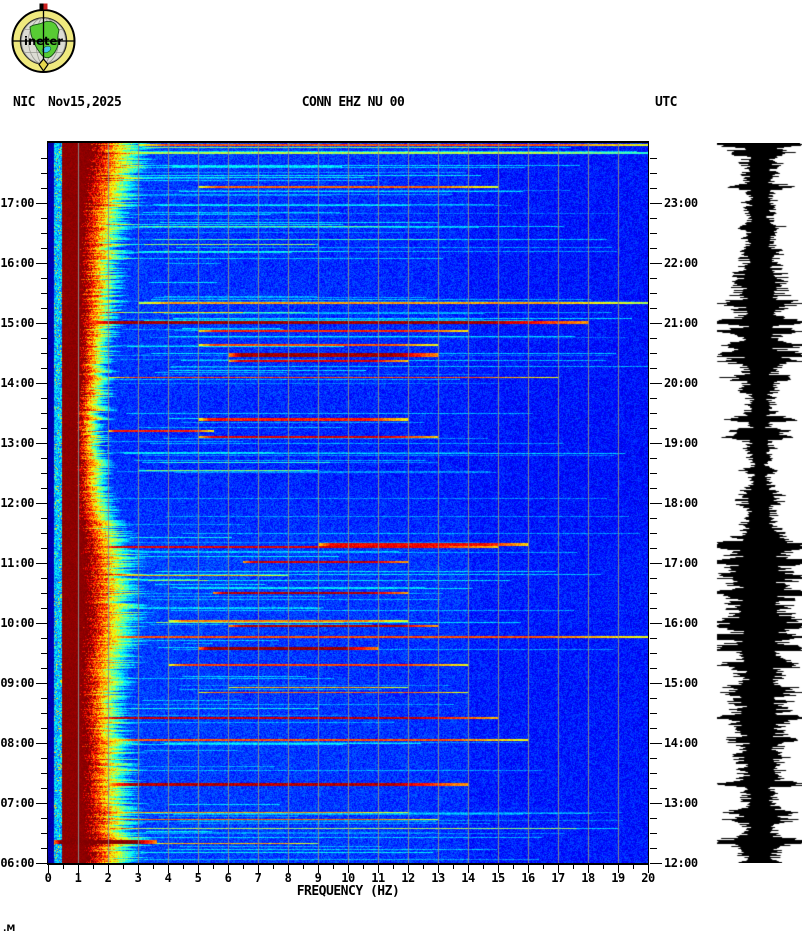 The height and width of the screenshot is (942, 802). What do you see at coordinates (681, 743) in the screenshot?
I see `right-time-label: 14:00` at bounding box center [681, 743].